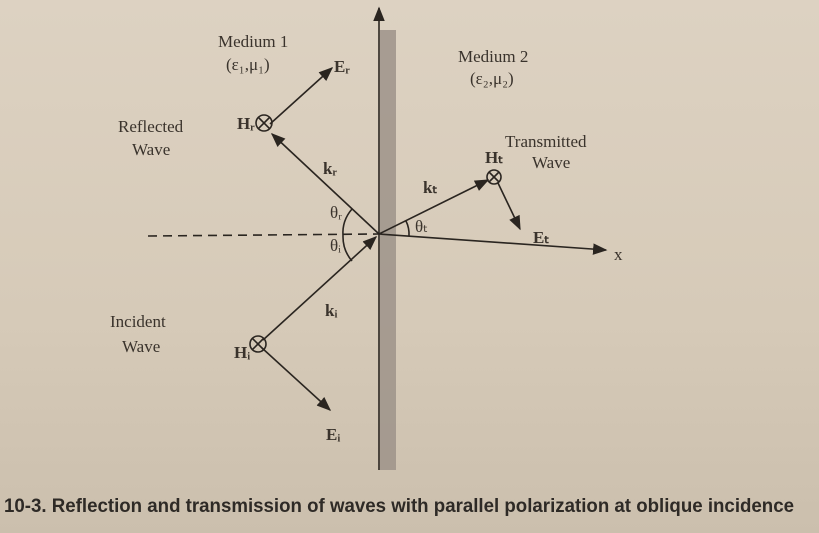  I want to click on E-i-label: Eᵢ, so click(333, 434).